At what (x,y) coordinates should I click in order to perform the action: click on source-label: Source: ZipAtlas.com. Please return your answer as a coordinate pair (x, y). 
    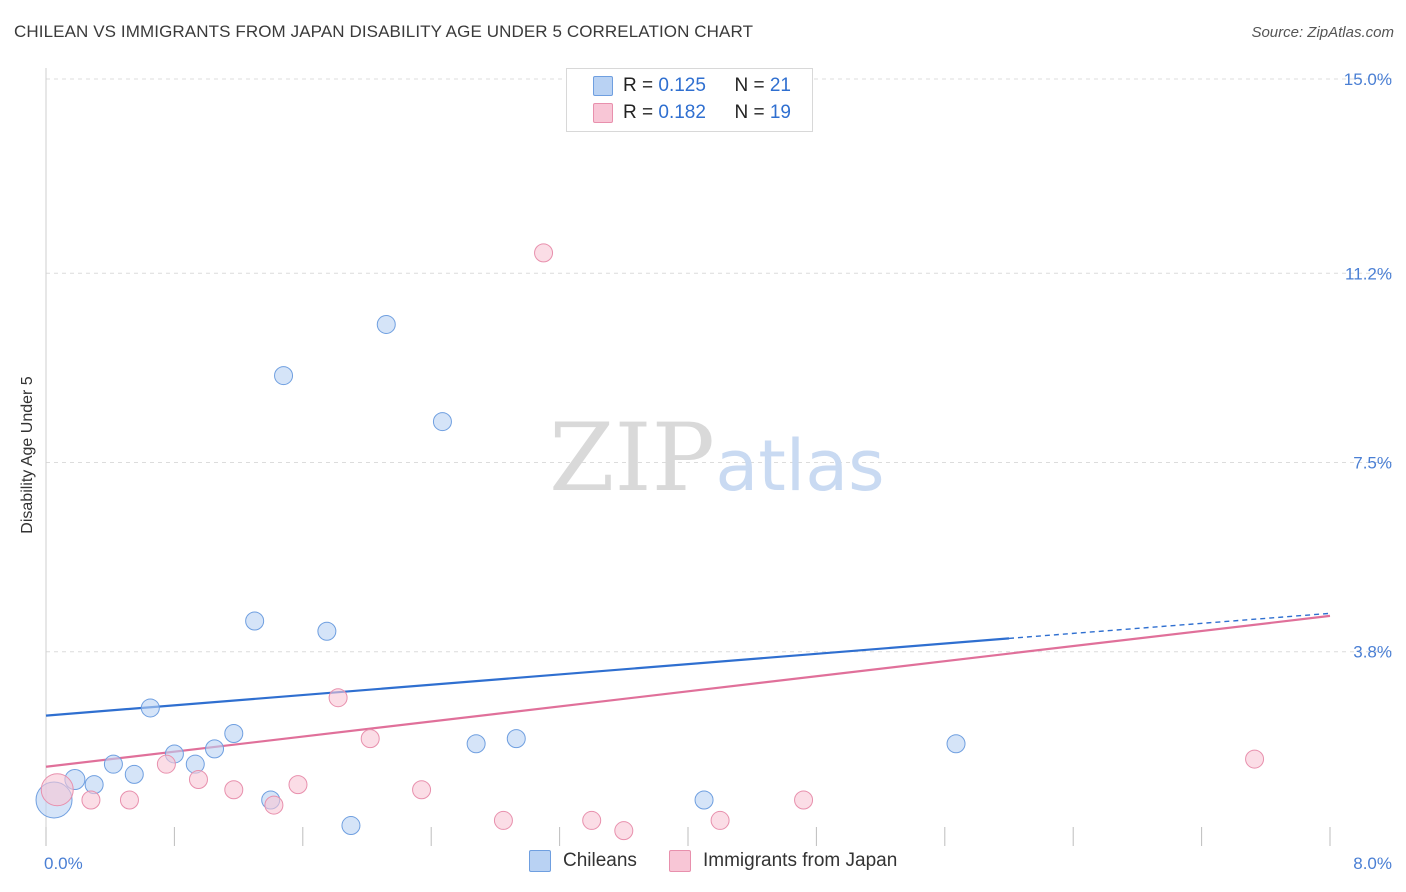
    Looking at the image, I should click on (1322, 32).